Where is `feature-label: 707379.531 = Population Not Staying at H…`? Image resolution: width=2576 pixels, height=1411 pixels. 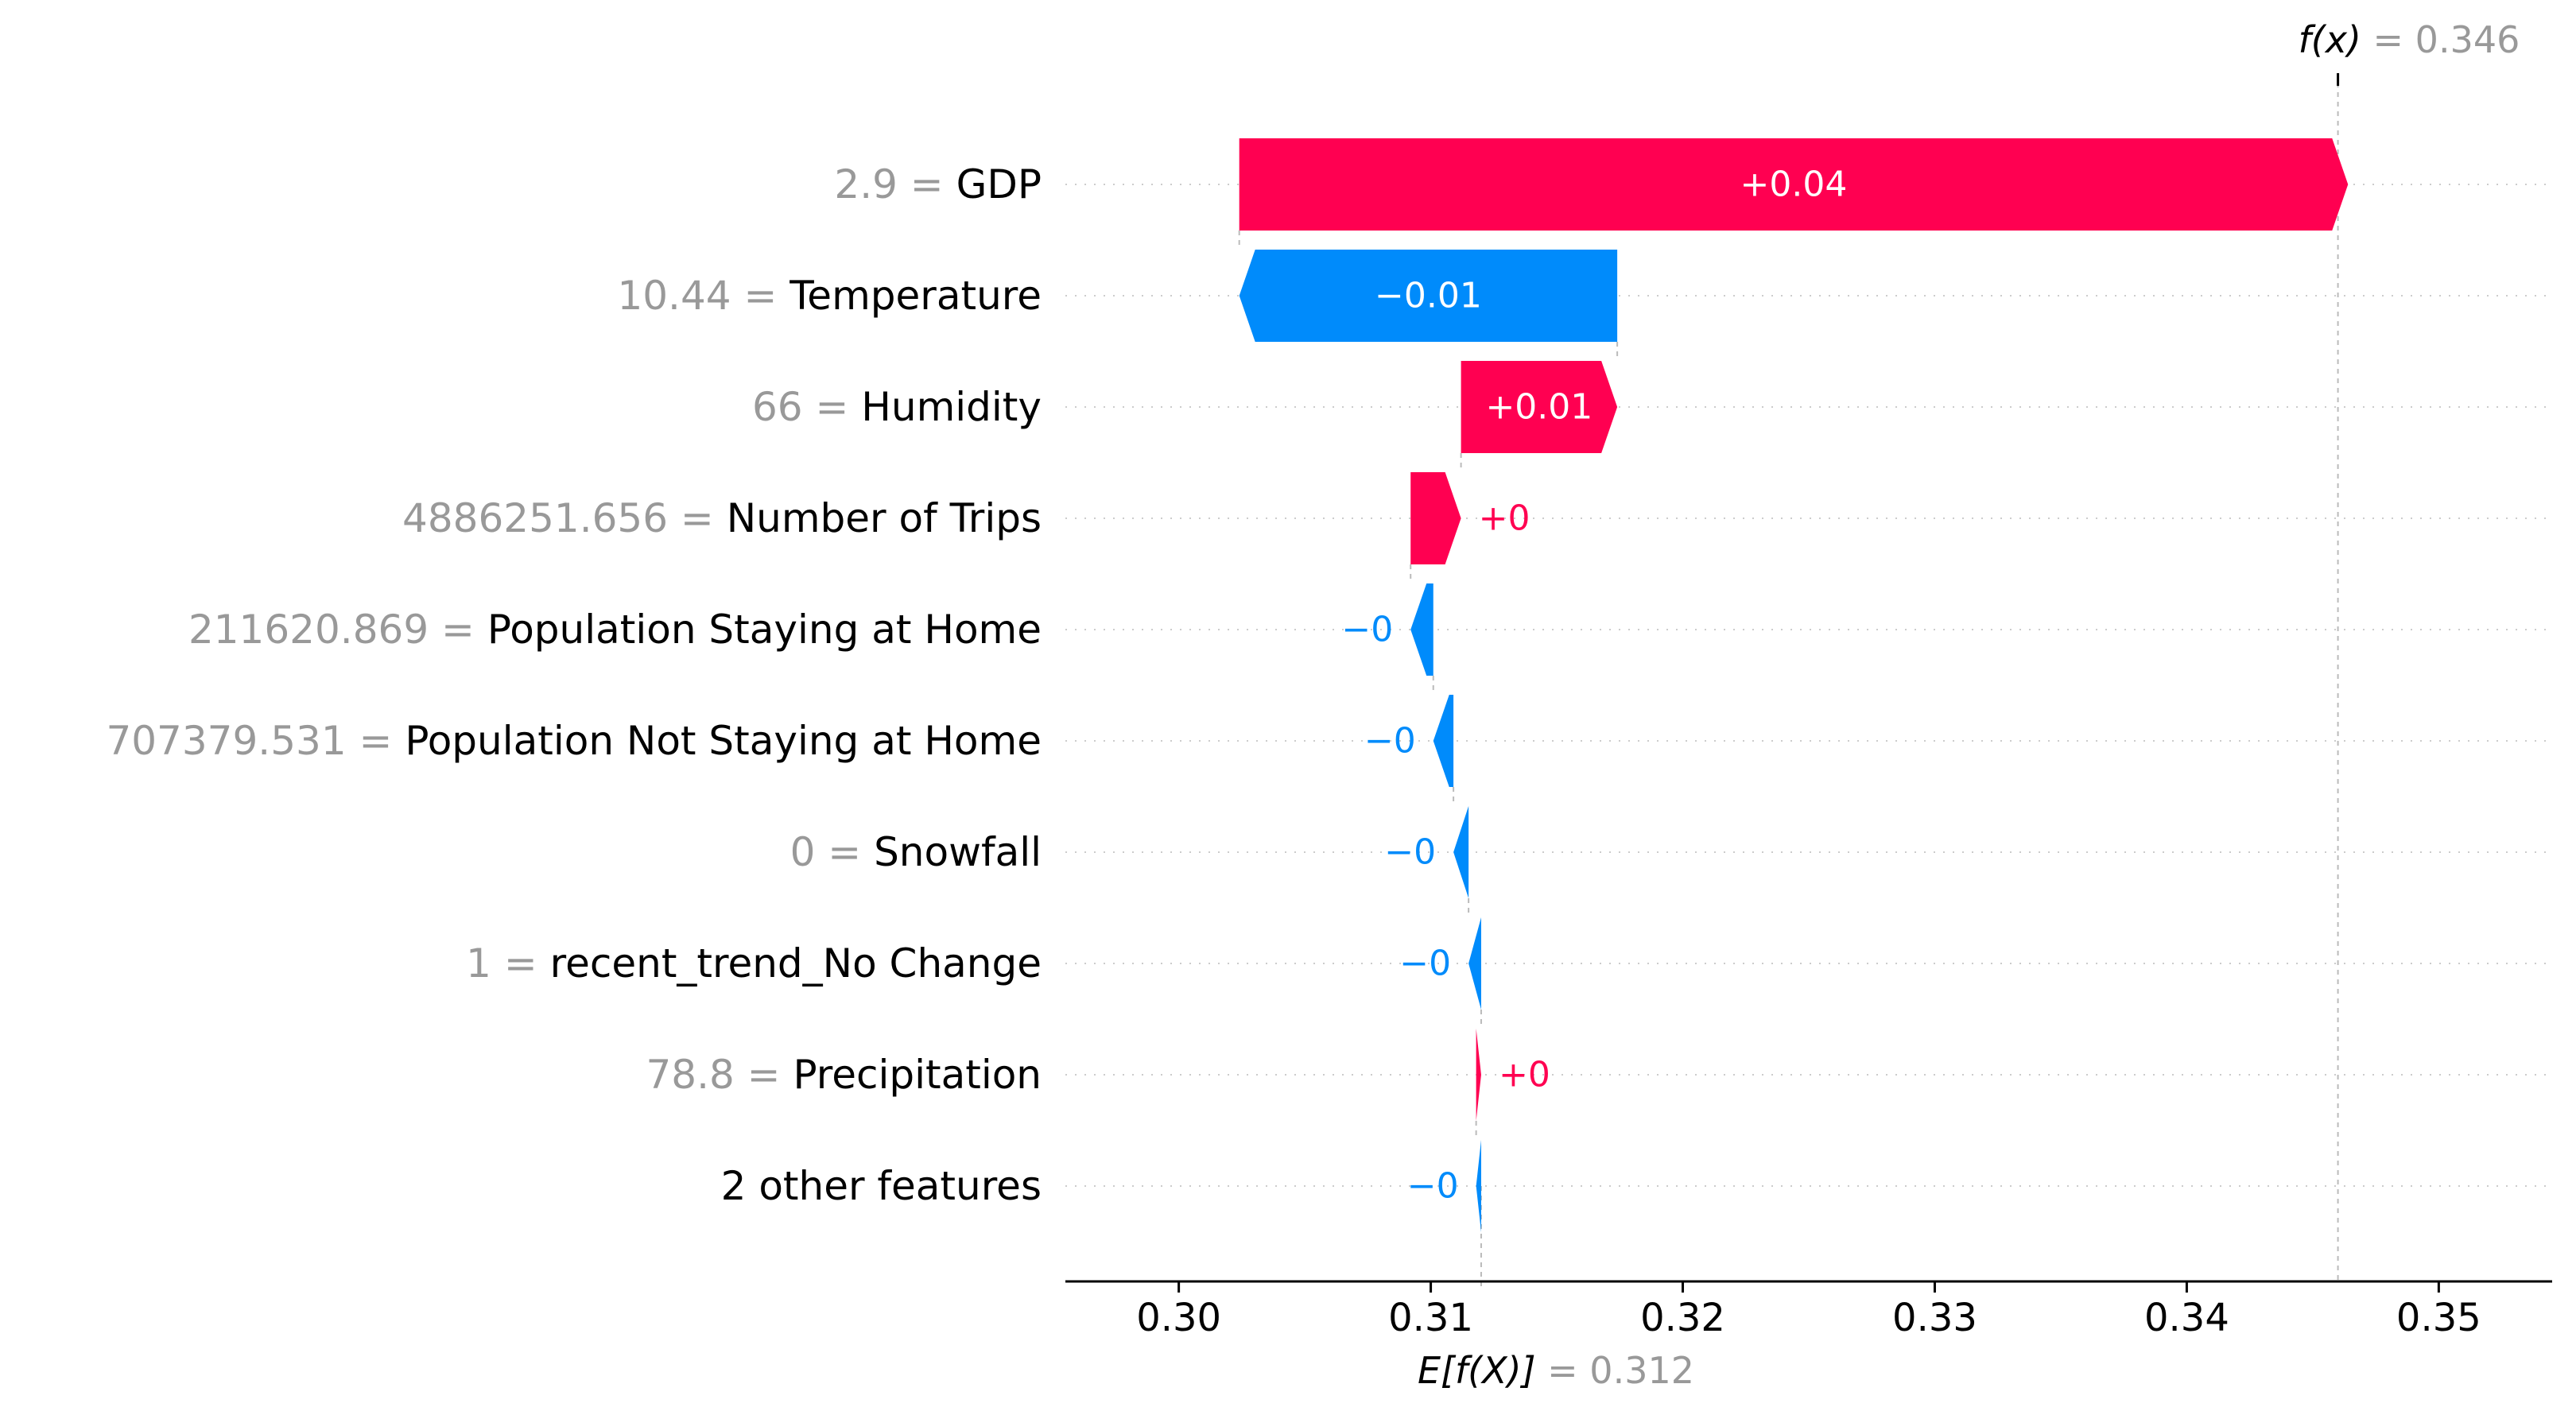
feature-label: 707379.531 = Population Not Staying at H… is located at coordinates (574, 741).